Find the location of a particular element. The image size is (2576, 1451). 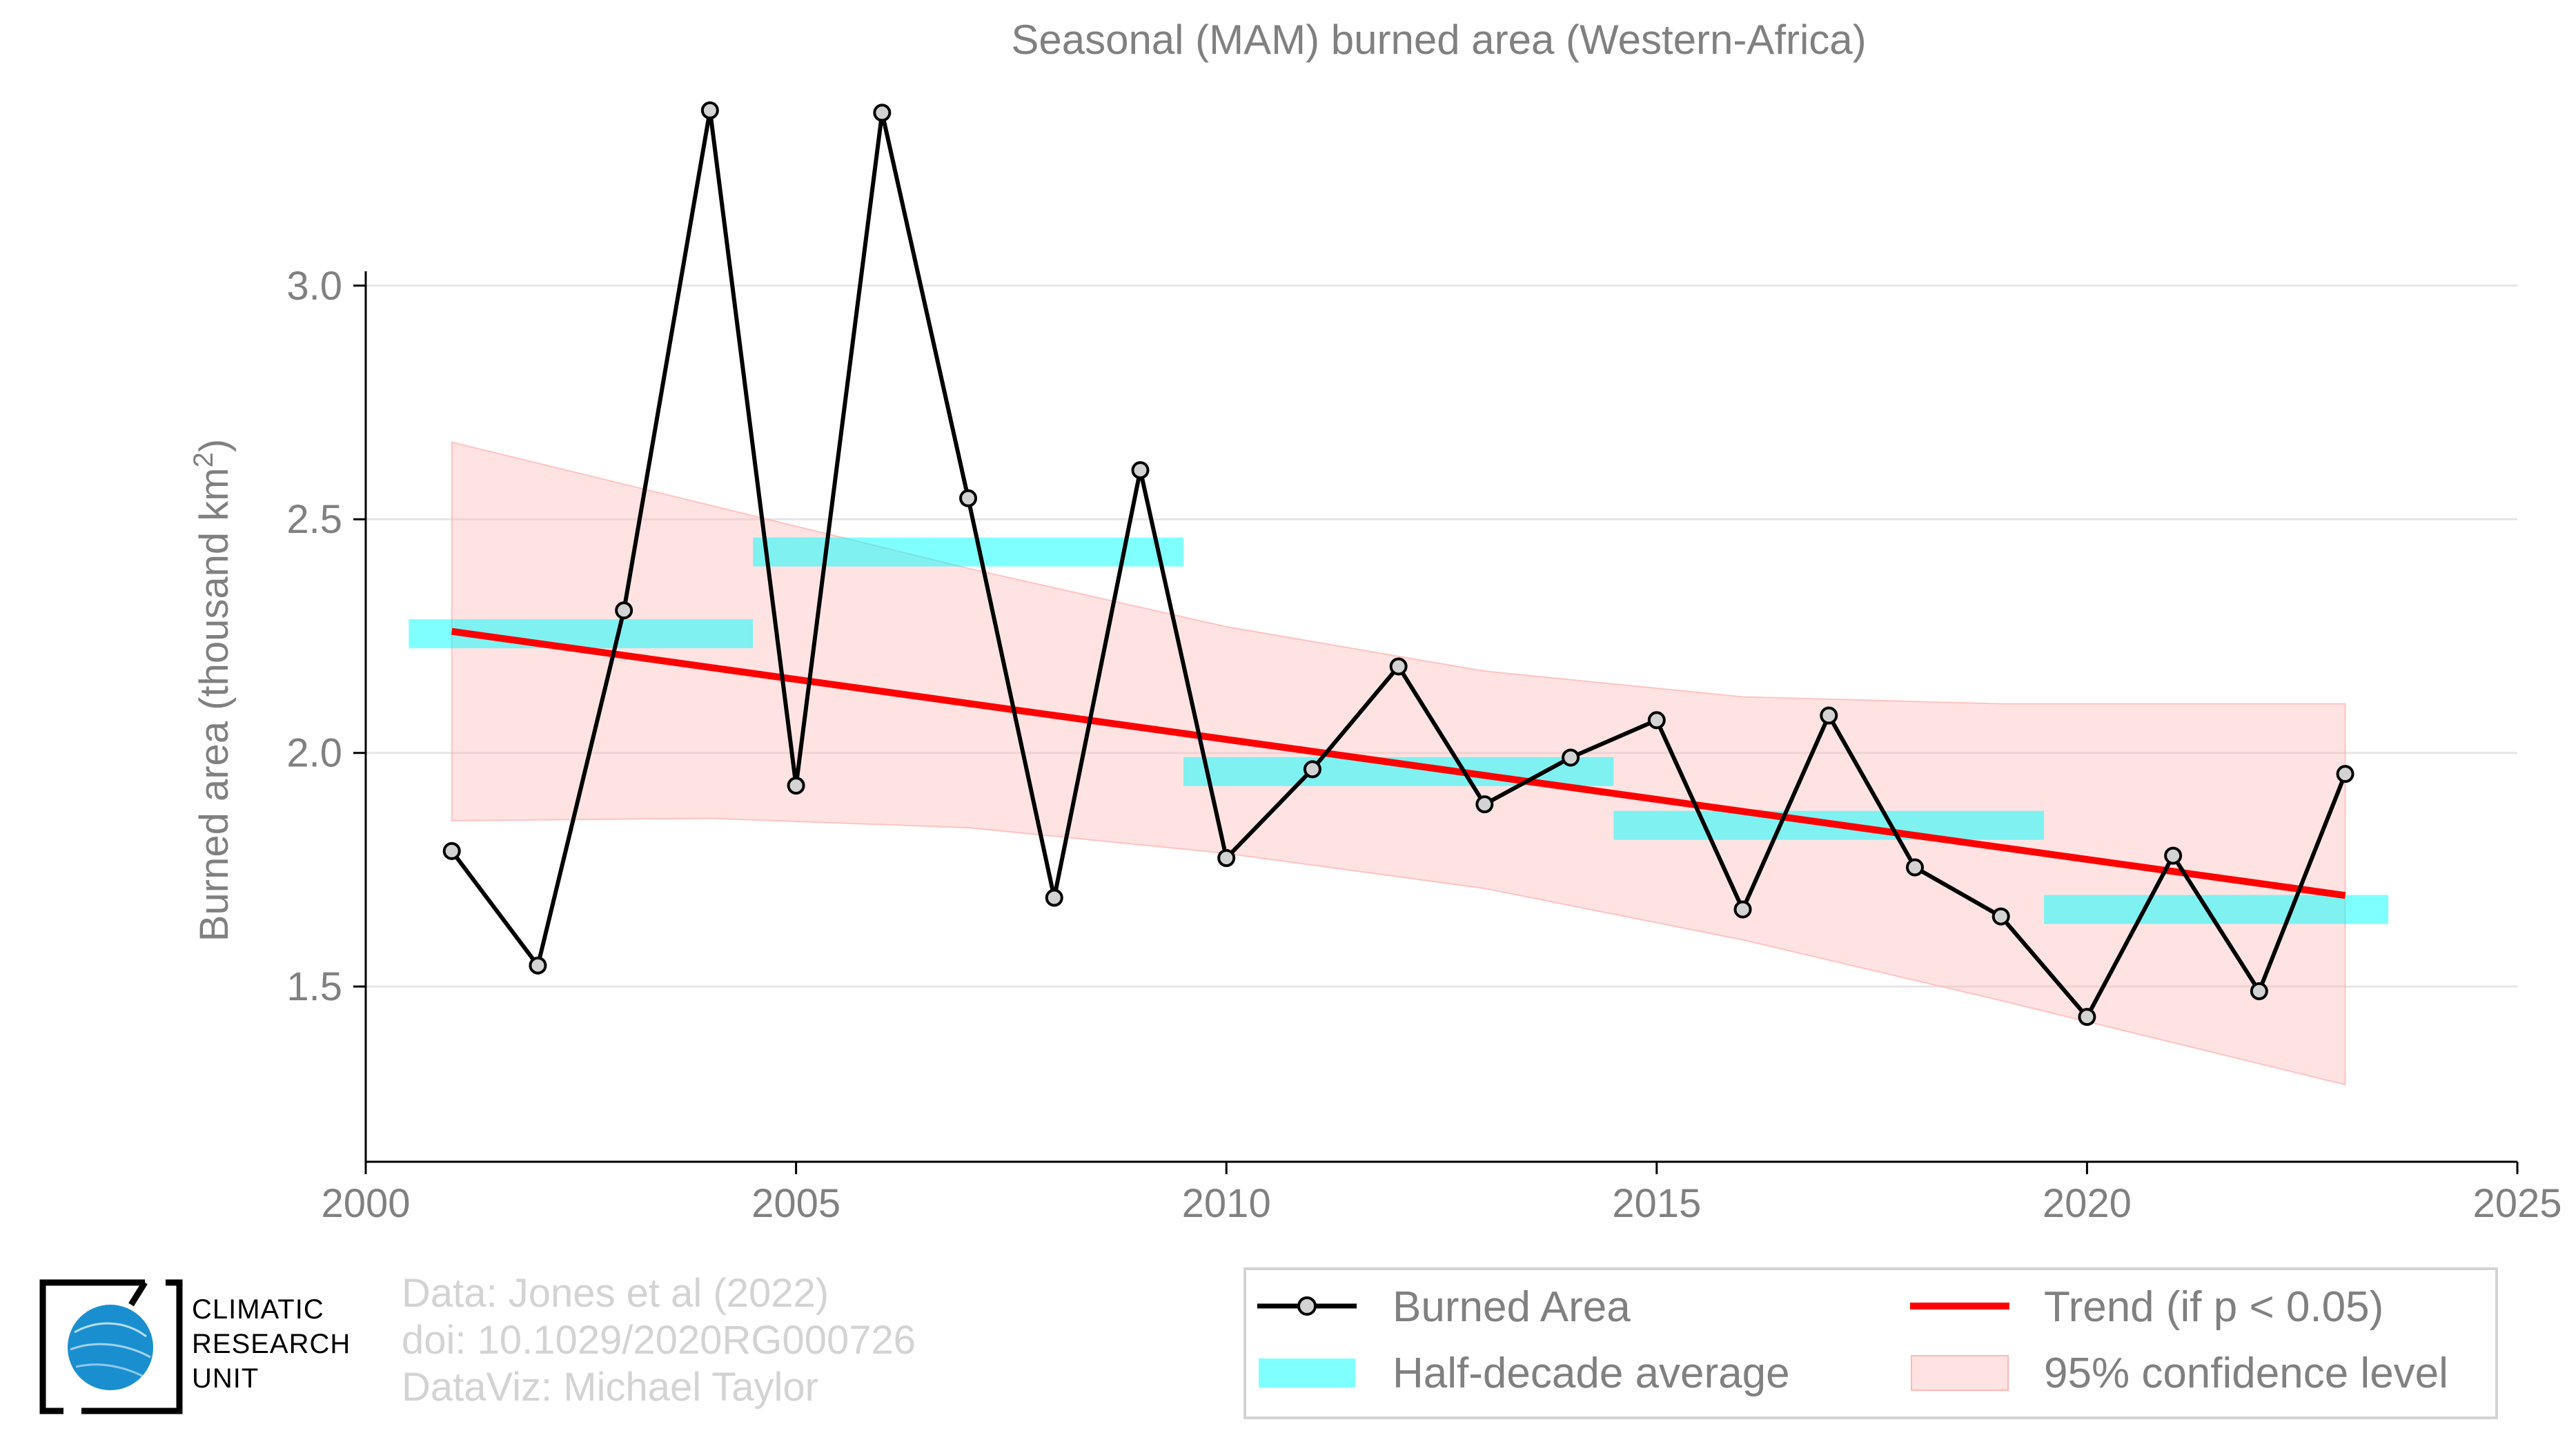

legend-burned-area-marker is located at coordinates (1307, 1306).